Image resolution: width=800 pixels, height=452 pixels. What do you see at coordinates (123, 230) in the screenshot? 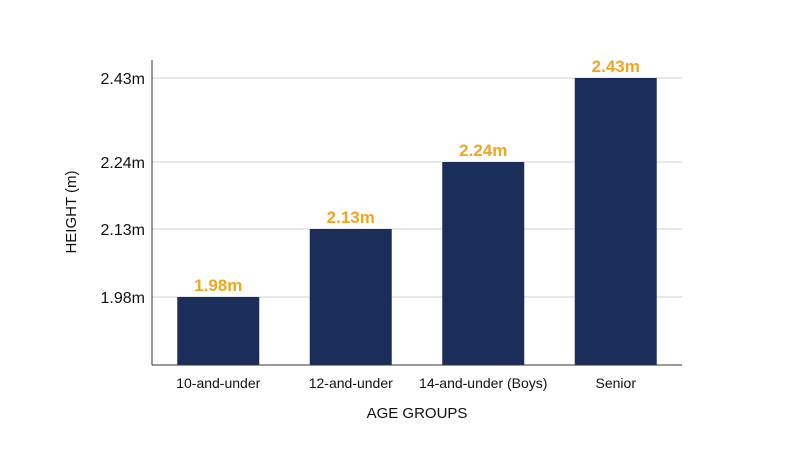
I see `y-tick-label: 2.13m` at bounding box center [123, 230].